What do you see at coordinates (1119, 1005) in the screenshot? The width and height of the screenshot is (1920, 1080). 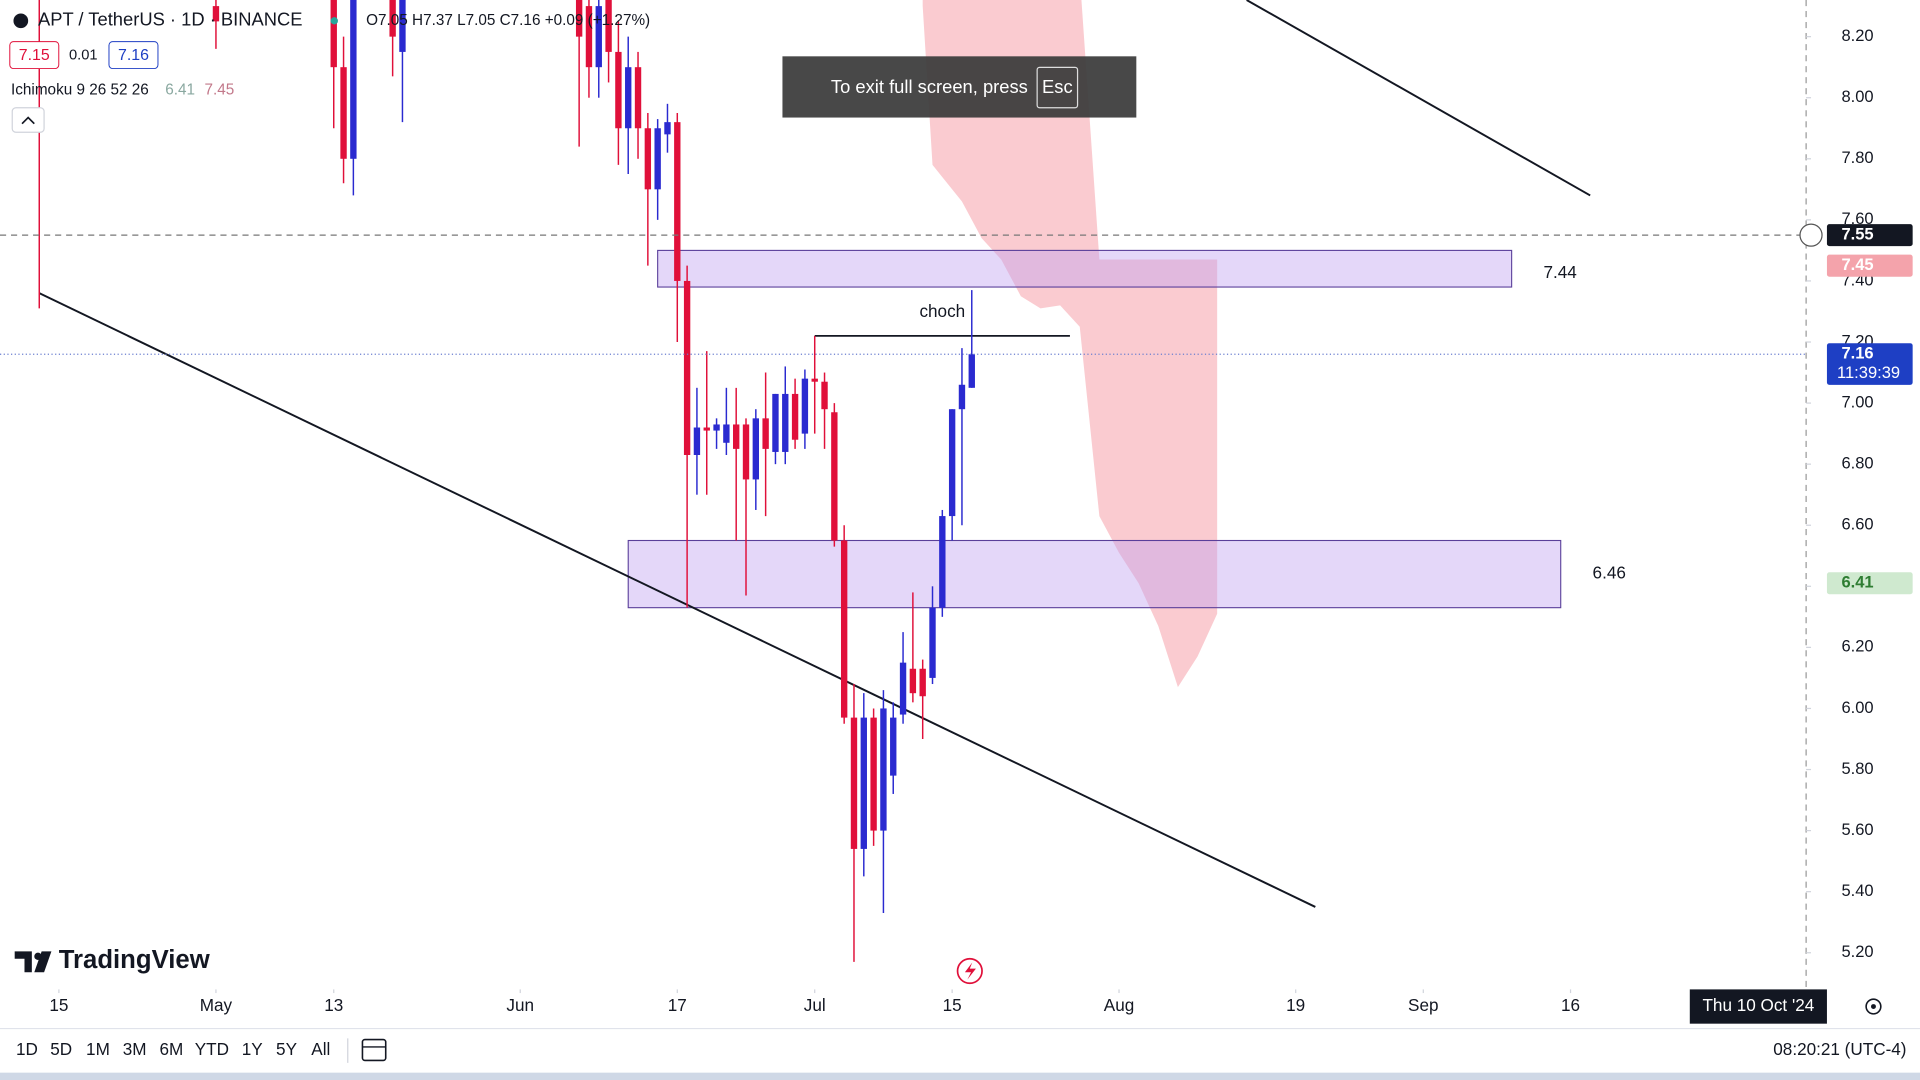 I see `x-tick-label: Aug` at bounding box center [1119, 1005].